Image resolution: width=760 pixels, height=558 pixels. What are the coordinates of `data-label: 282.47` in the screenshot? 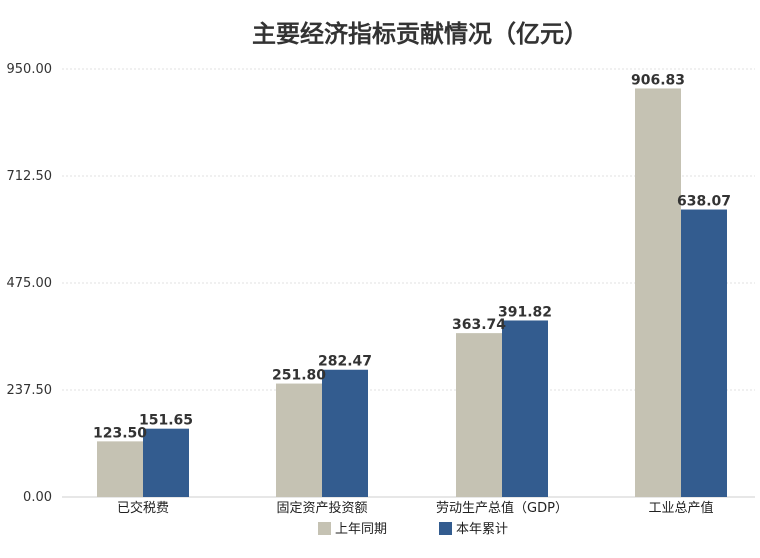 It's located at (345, 362).